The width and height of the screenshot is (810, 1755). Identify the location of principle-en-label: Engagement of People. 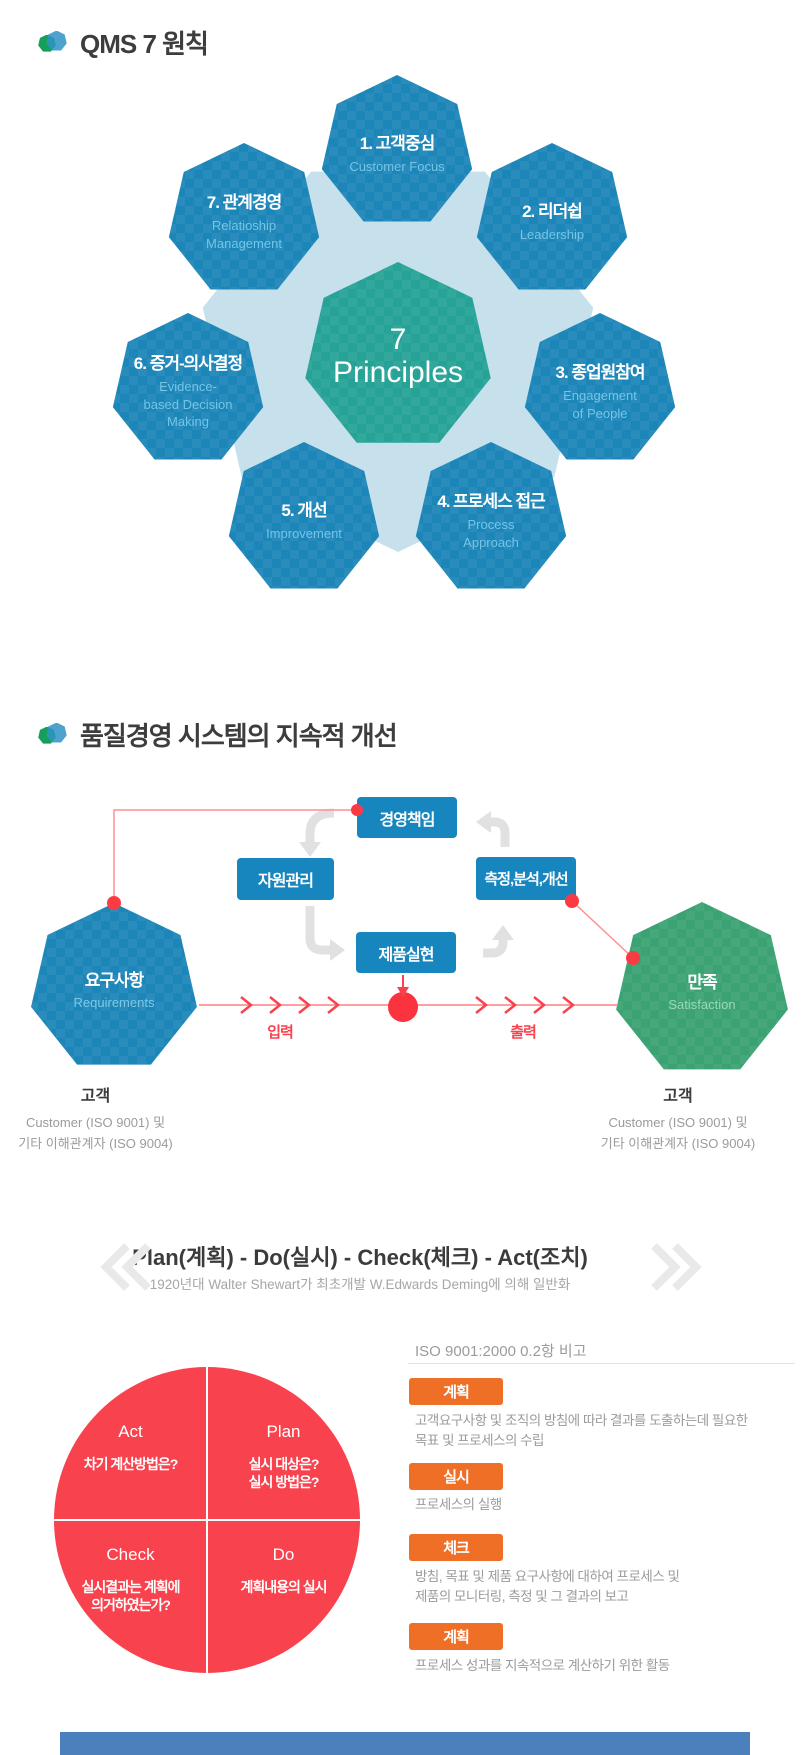
(600, 404).